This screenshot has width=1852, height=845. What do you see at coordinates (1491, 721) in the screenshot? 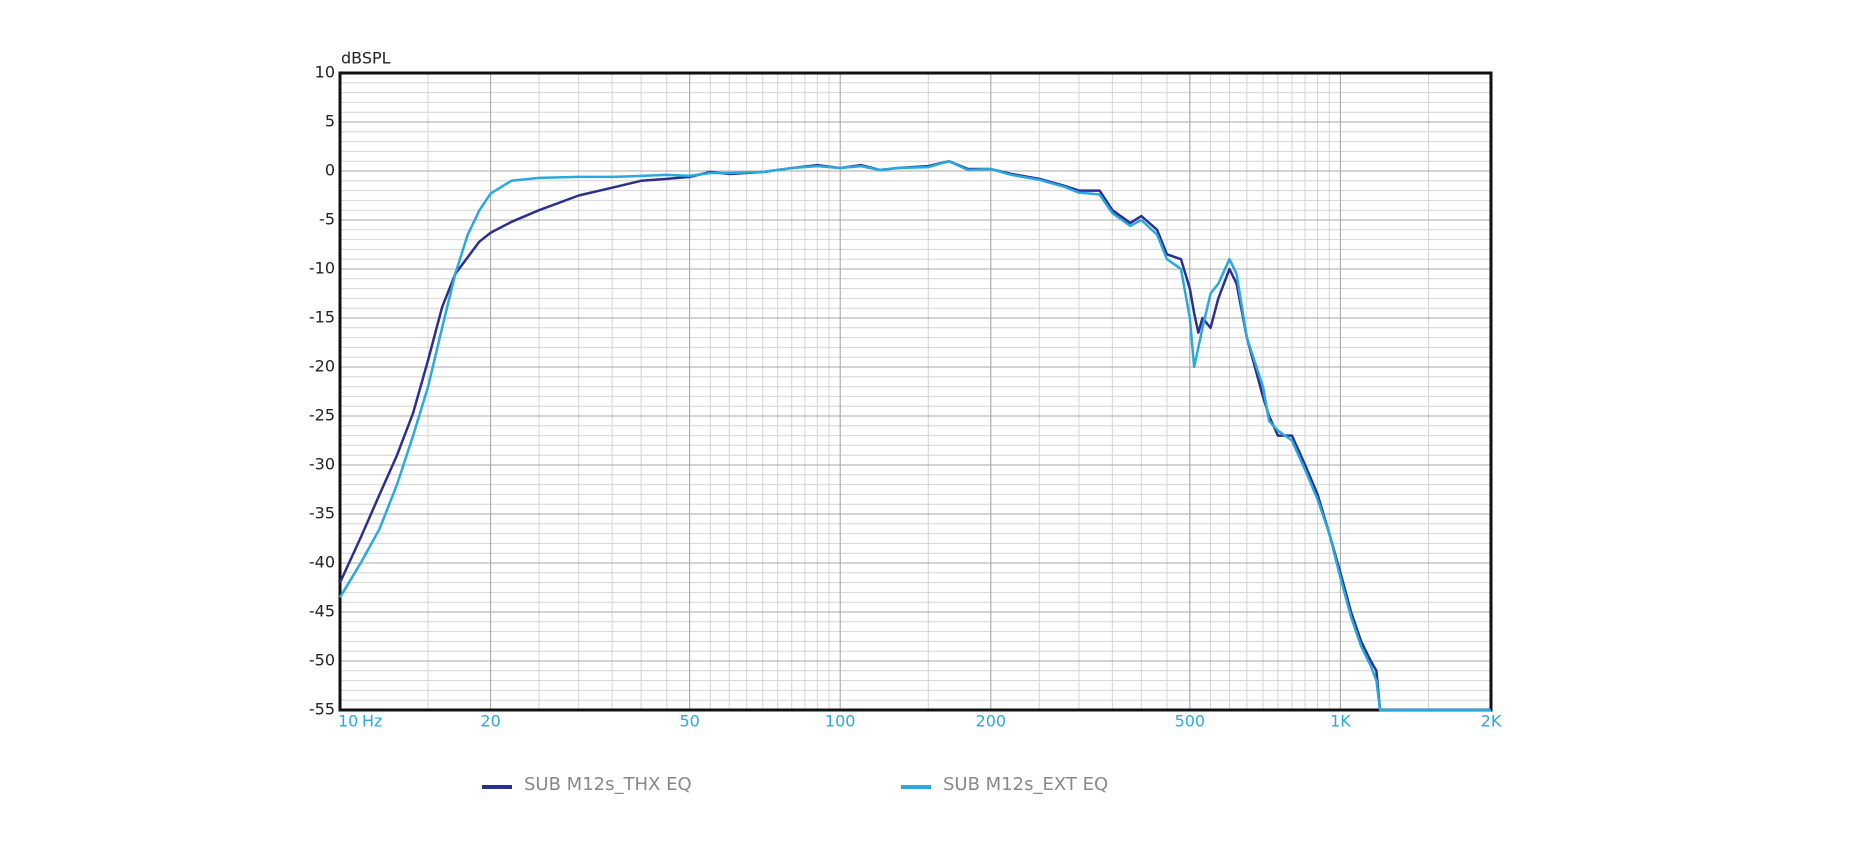
I see `x-tick-label: 2K` at bounding box center [1491, 721].